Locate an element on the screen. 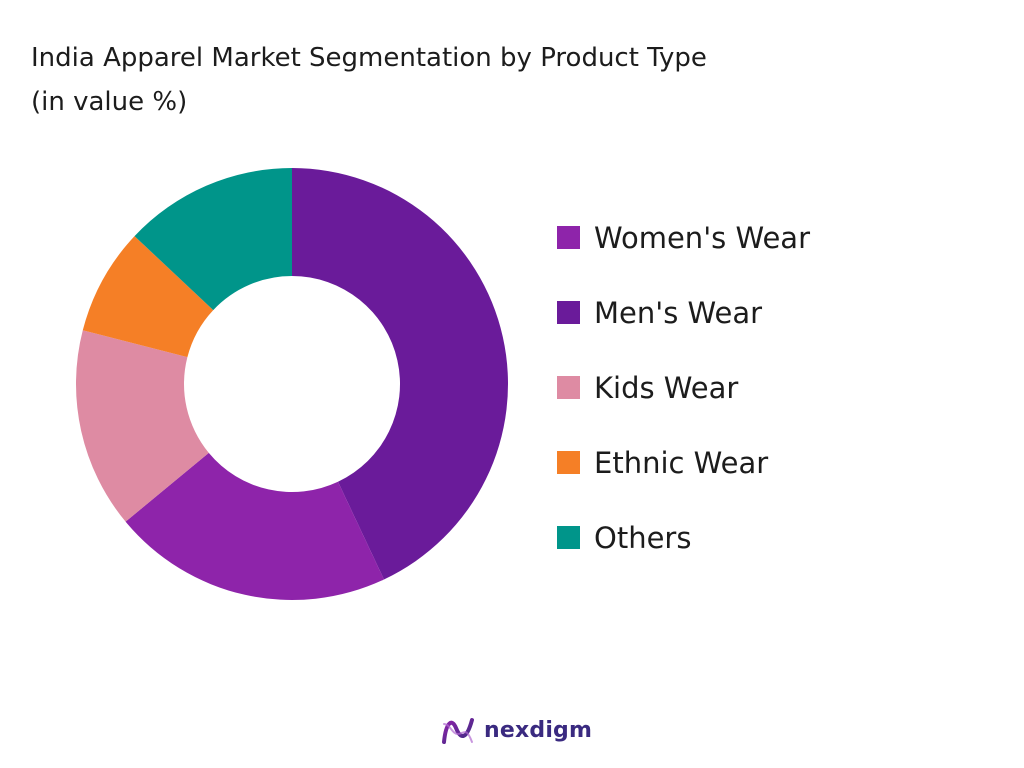  legend-label: Others is located at coordinates (643, 537).